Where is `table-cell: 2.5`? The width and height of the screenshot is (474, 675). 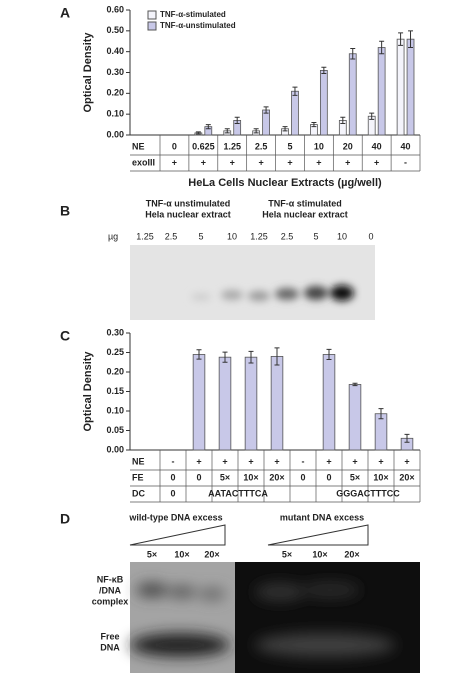 table-cell: 2.5 is located at coordinates (261, 146).